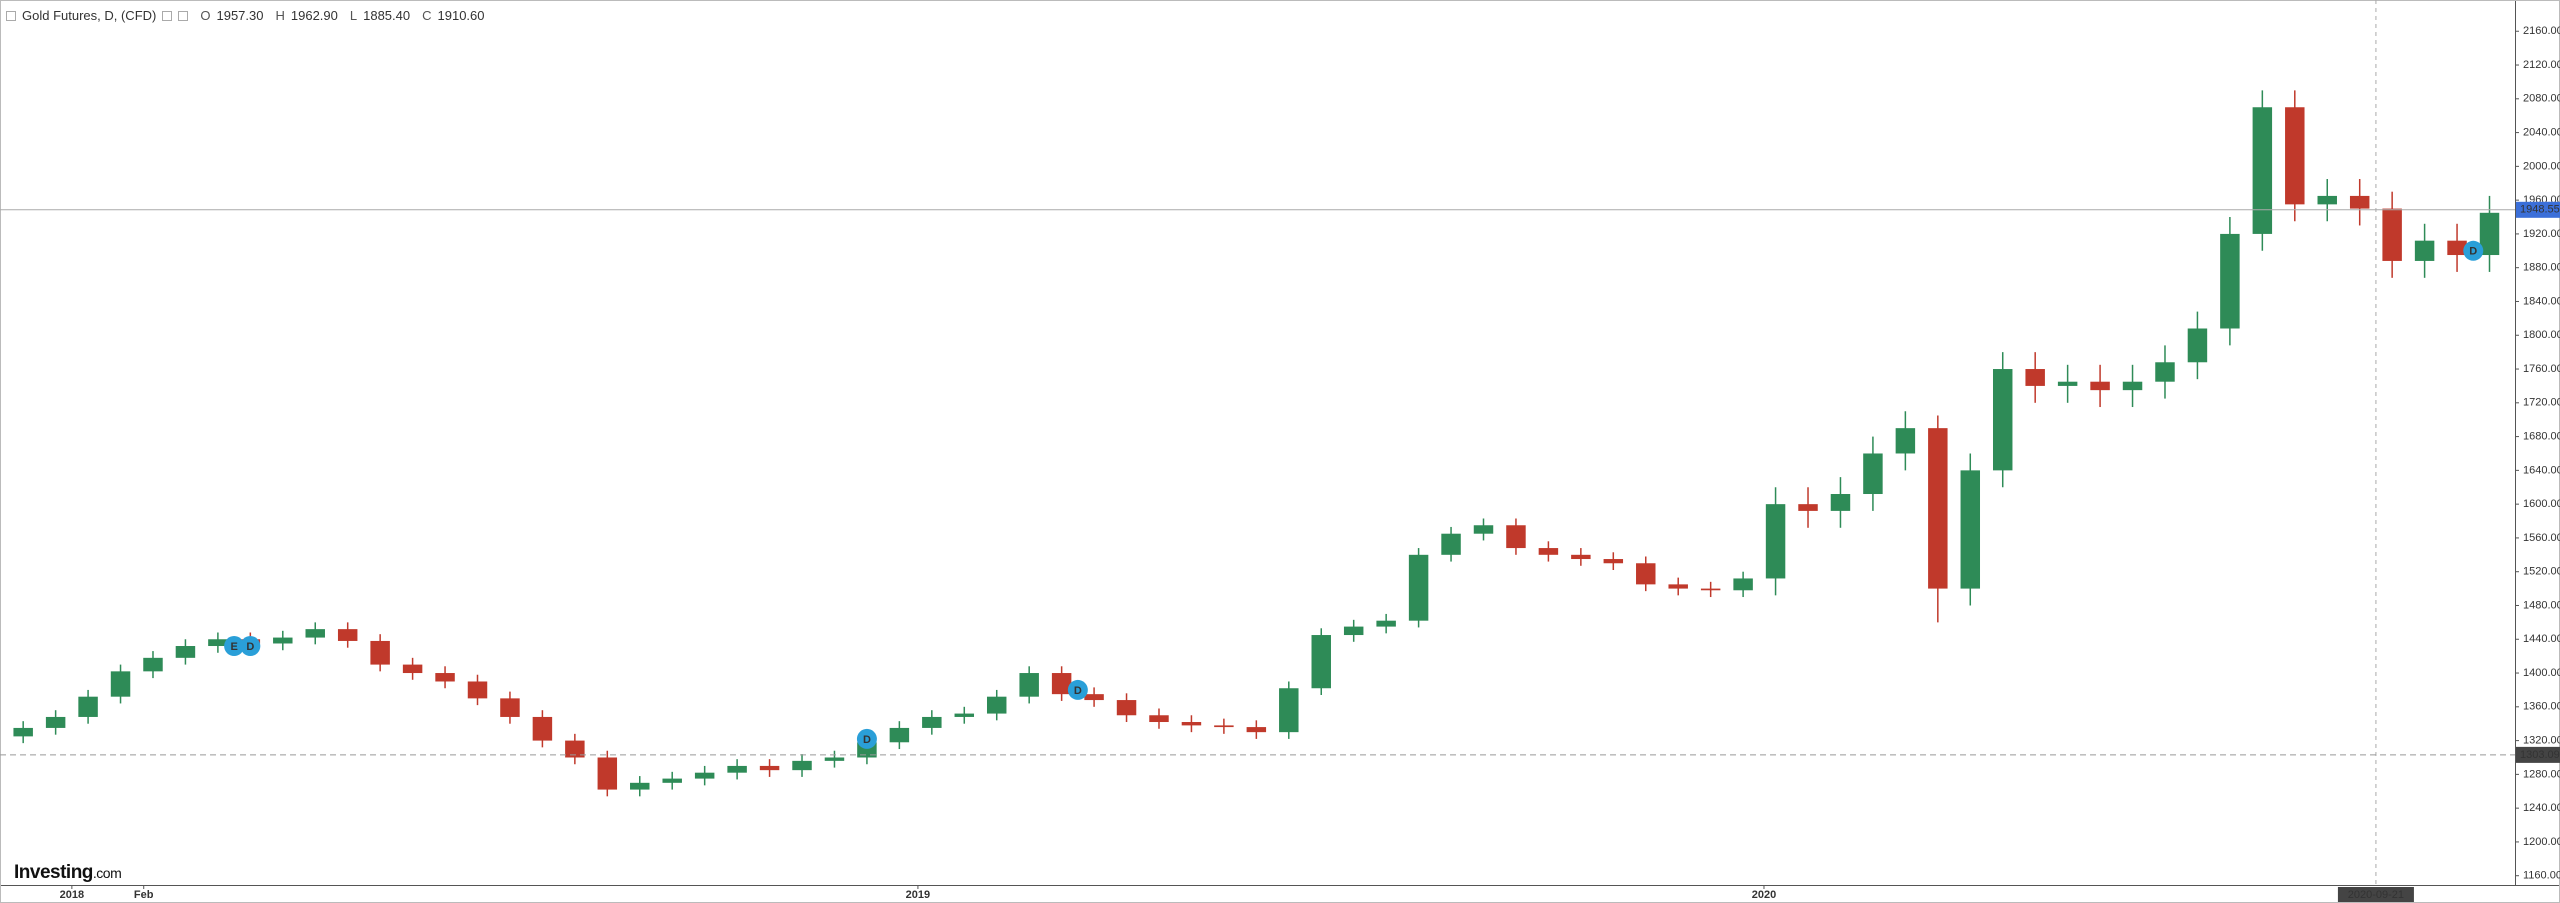 The width and height of the screenshot is (2560, 903). What do you see at coordinates (107, 873) in the screenshot?
I see `brand-suffix: .com` at bounding box center [107, 873].